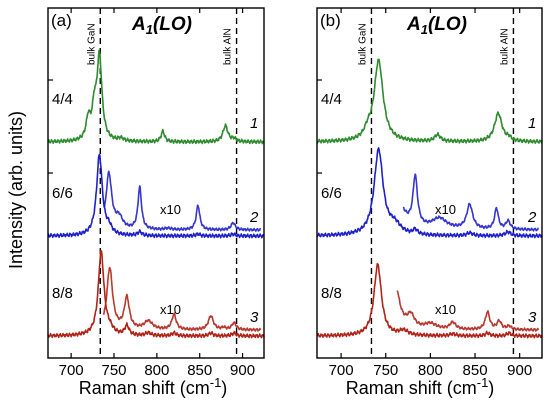 This screenshot has width=550, height=406. What do you see at coordinates (199, 370) in the screenshot?
I see `x-tick-label-a-850: 850` at bounding box center [199, 370].